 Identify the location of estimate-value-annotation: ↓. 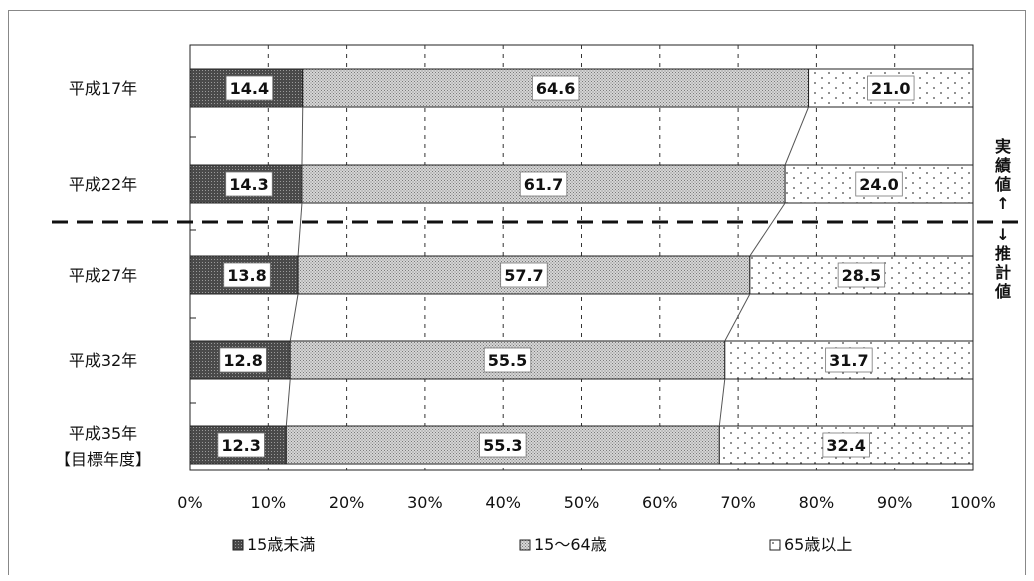
(1002, 234).